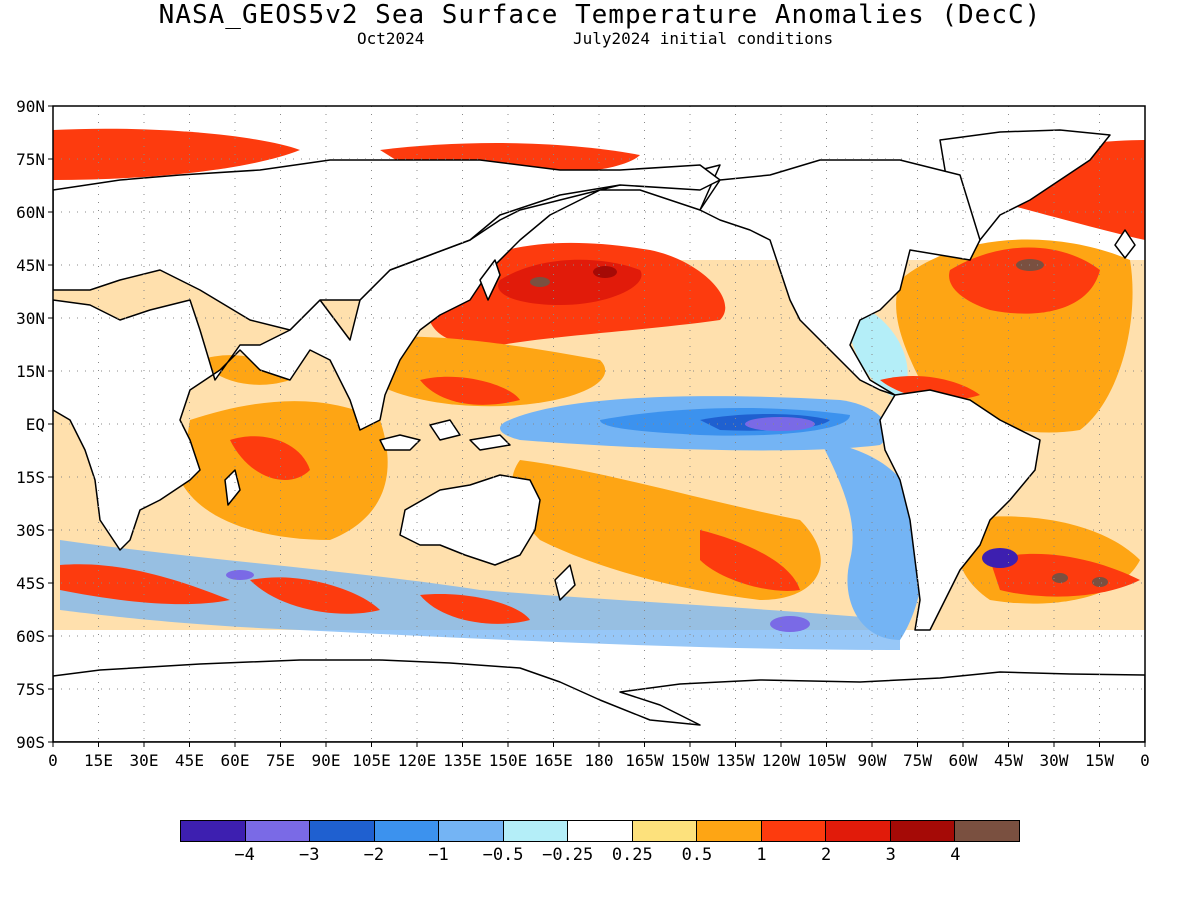  What do you see at coordinates (1054, 760) in the screenshot?
I see `longitude-label: 30W` at bounding box center [1054, 760].